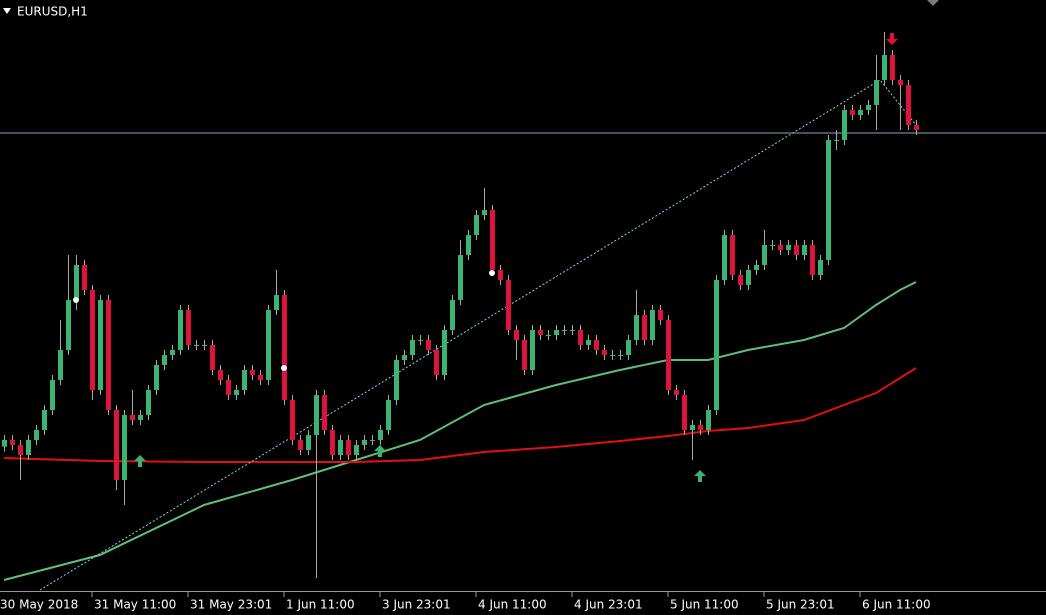 The image size is (1046, 615). What do you see at coordinates (800, 605) in the screenshot?
I see `x-tick-label: 5 Jun 23:01` at bounding box center [800, 605].